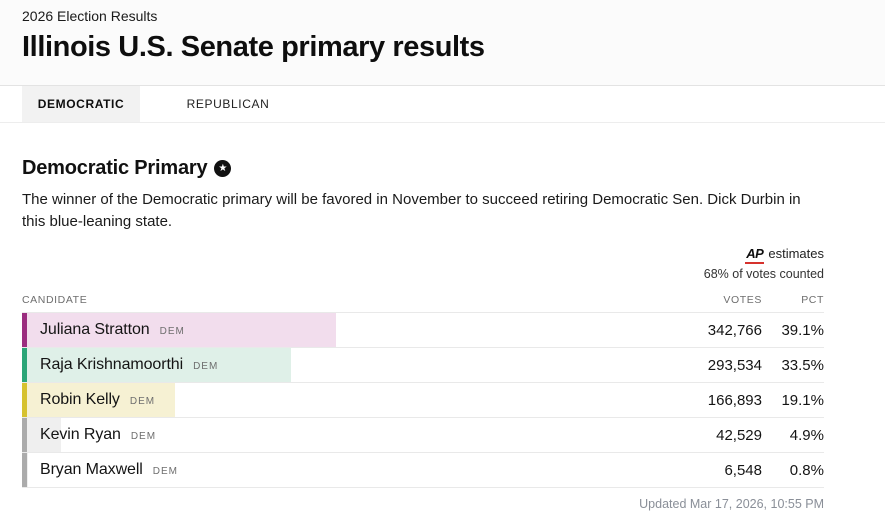  I want to click on candidate-cell: Bryan Maxwell DEM, so click(334, 470).